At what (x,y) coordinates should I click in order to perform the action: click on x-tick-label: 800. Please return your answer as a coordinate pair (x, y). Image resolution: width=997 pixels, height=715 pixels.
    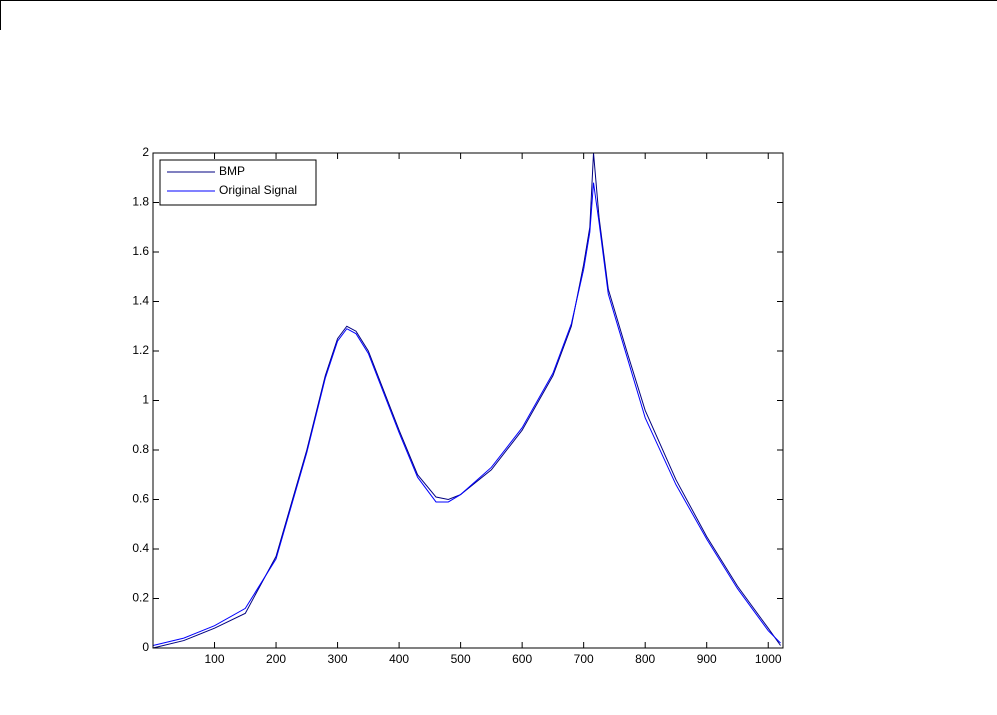
    Looking at the image, I should click on (645, 659).